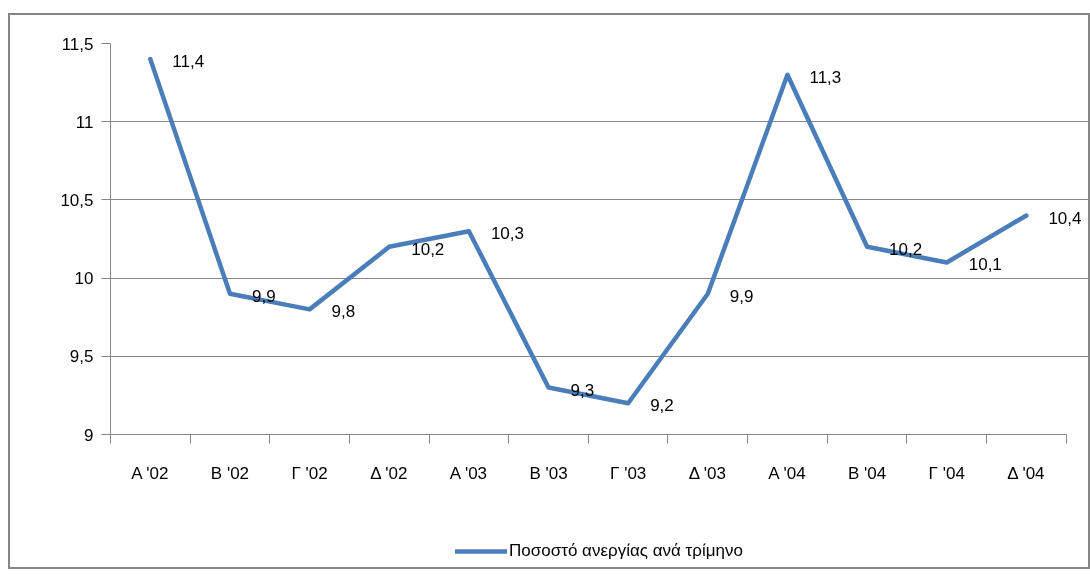 The height and width of the screenshot is (577, 1090). Describe the element at coordinates (309, 473) in the screenshot. I see `x-tick-label: Γ '02` at that location.